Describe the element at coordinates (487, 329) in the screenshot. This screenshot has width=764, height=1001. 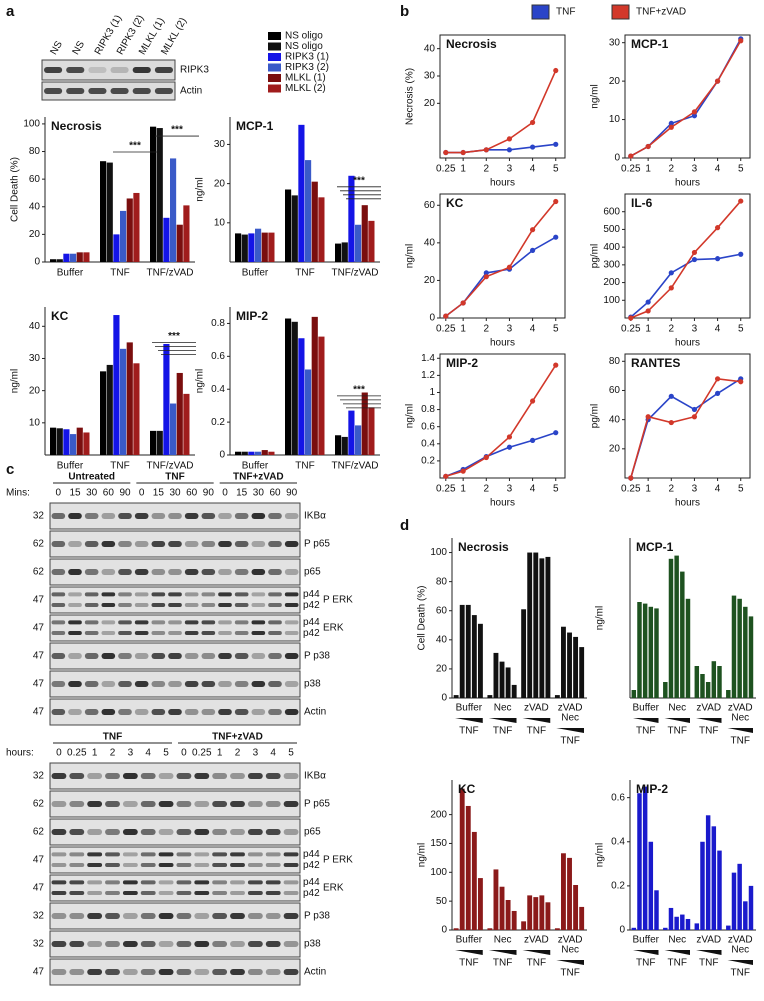
I see `x-tick-label: 2` at that location.